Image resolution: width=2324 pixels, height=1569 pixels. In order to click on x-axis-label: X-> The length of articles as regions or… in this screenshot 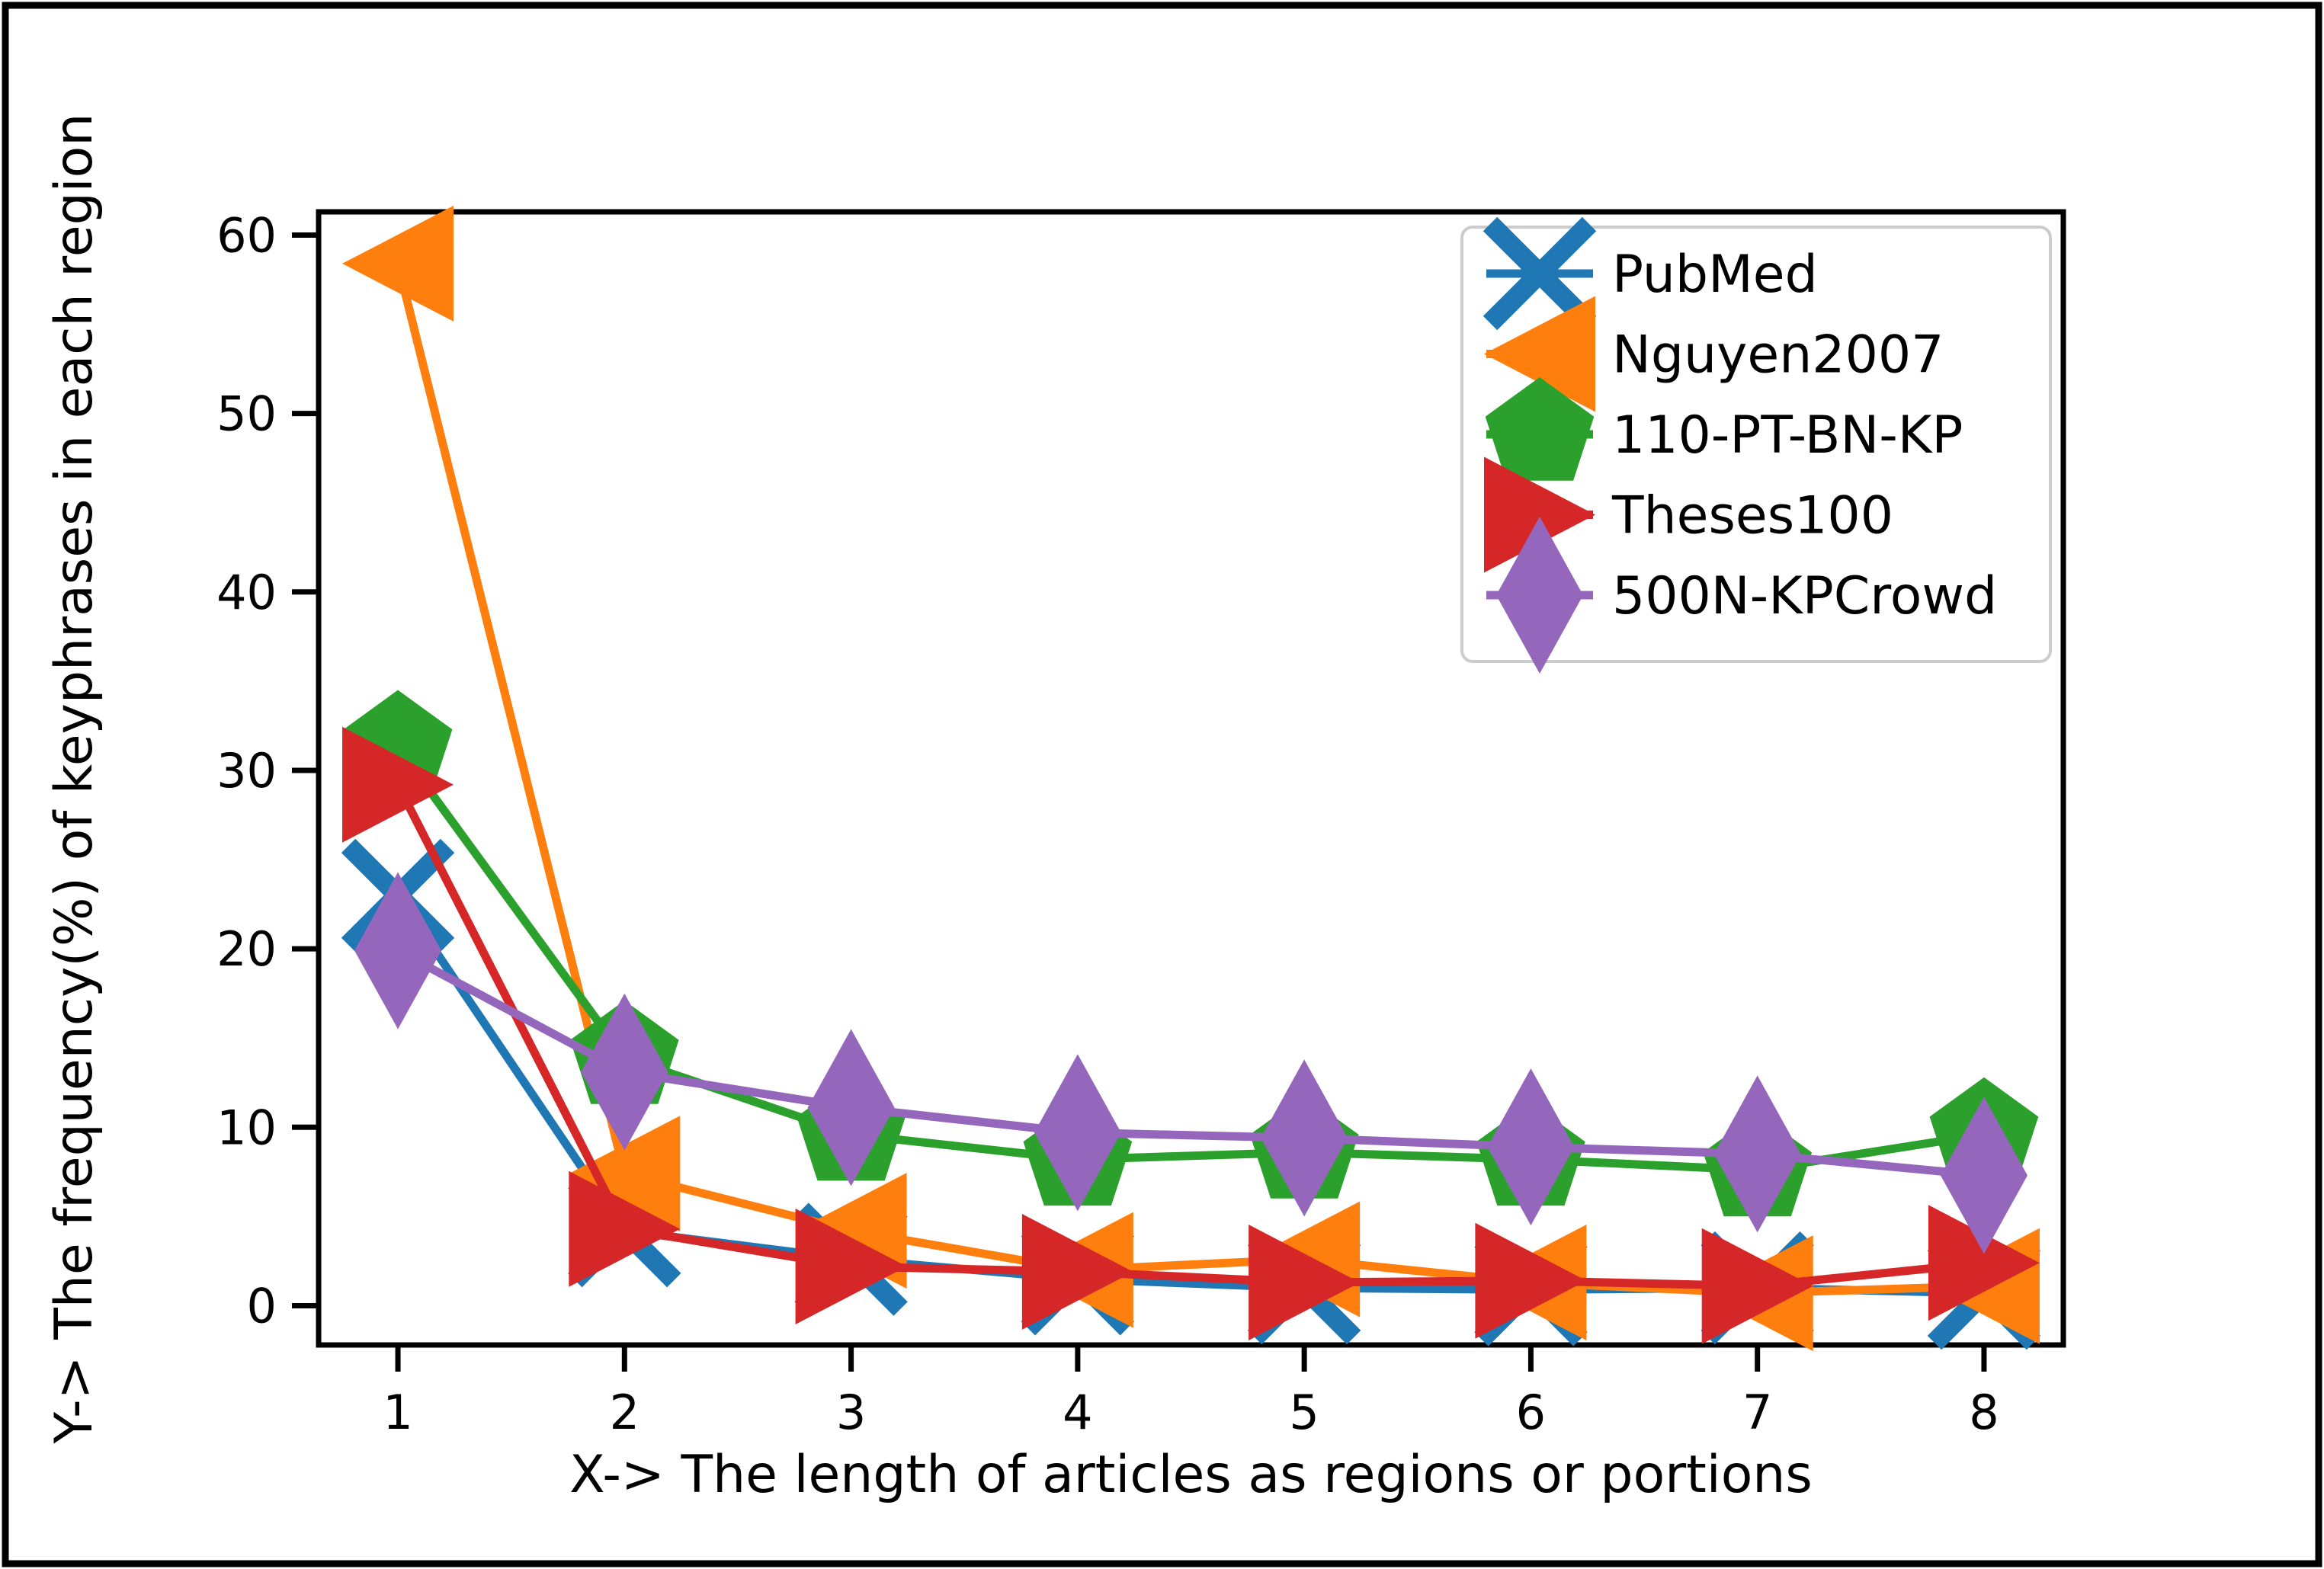, I will do `click(1191, 1475)`.